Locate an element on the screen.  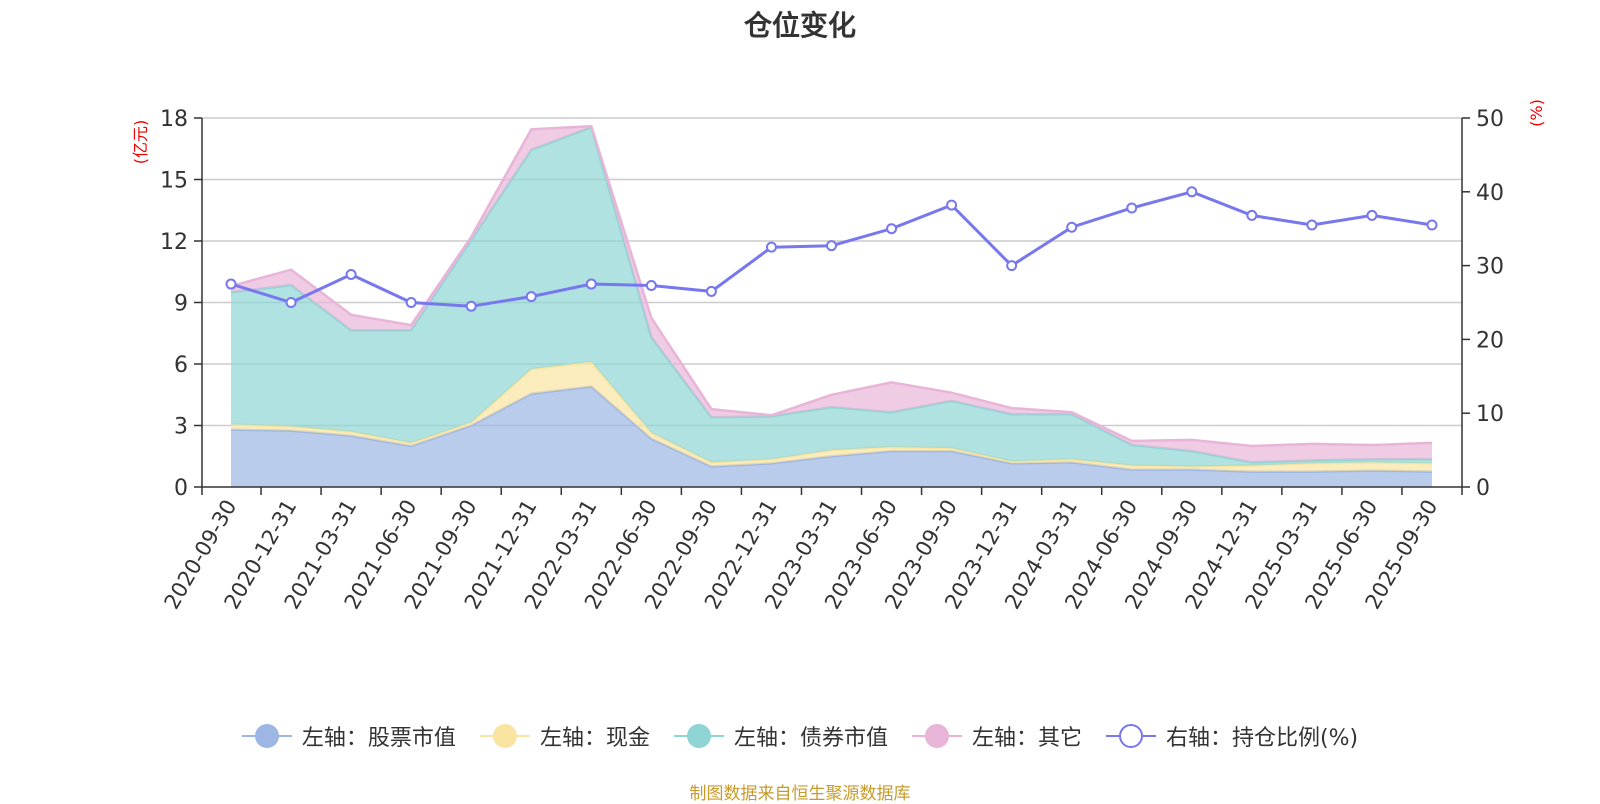
legend-item-cash: 左轴：现金 is located at coordinates (564, 736).